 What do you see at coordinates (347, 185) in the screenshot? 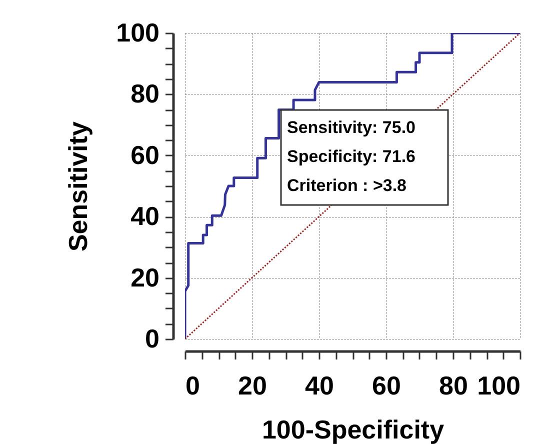
I see `annotation: Criterion : >3.8` at bounding box center [347, 185].